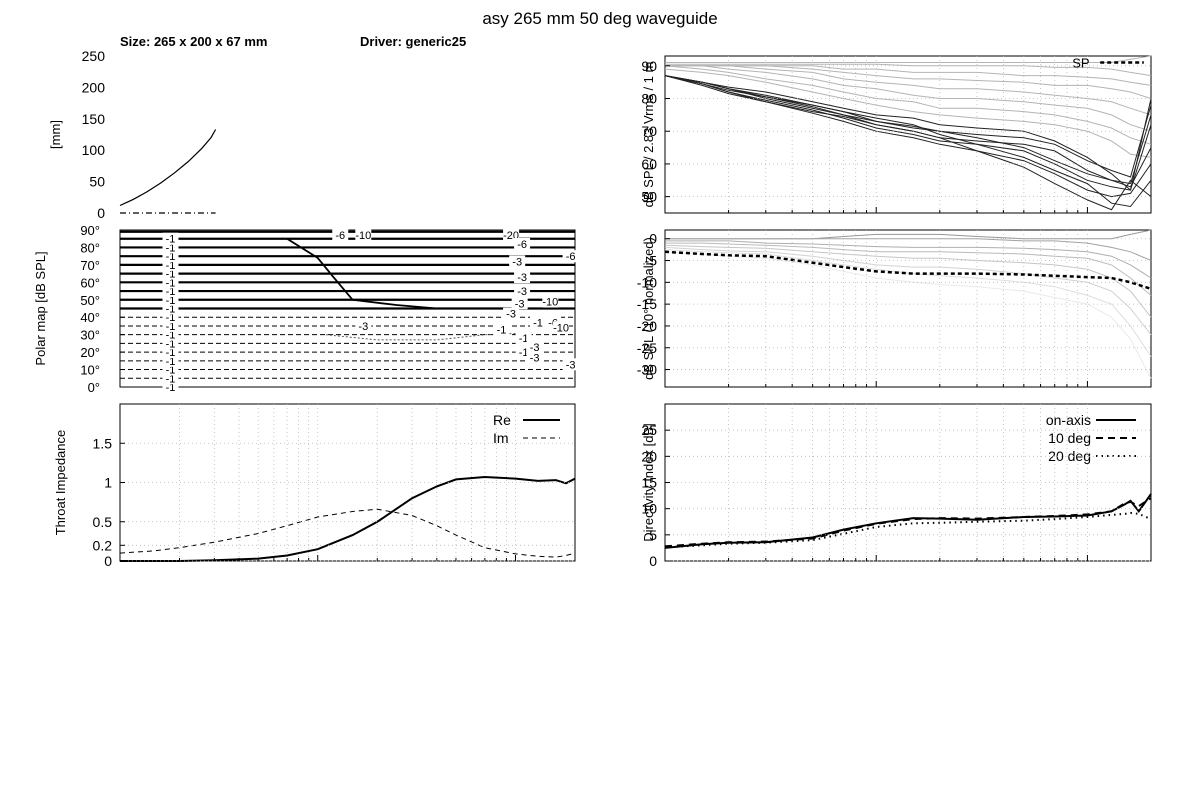  I want to click on directivity-index-ytick-label: 10, so click(649, 509).